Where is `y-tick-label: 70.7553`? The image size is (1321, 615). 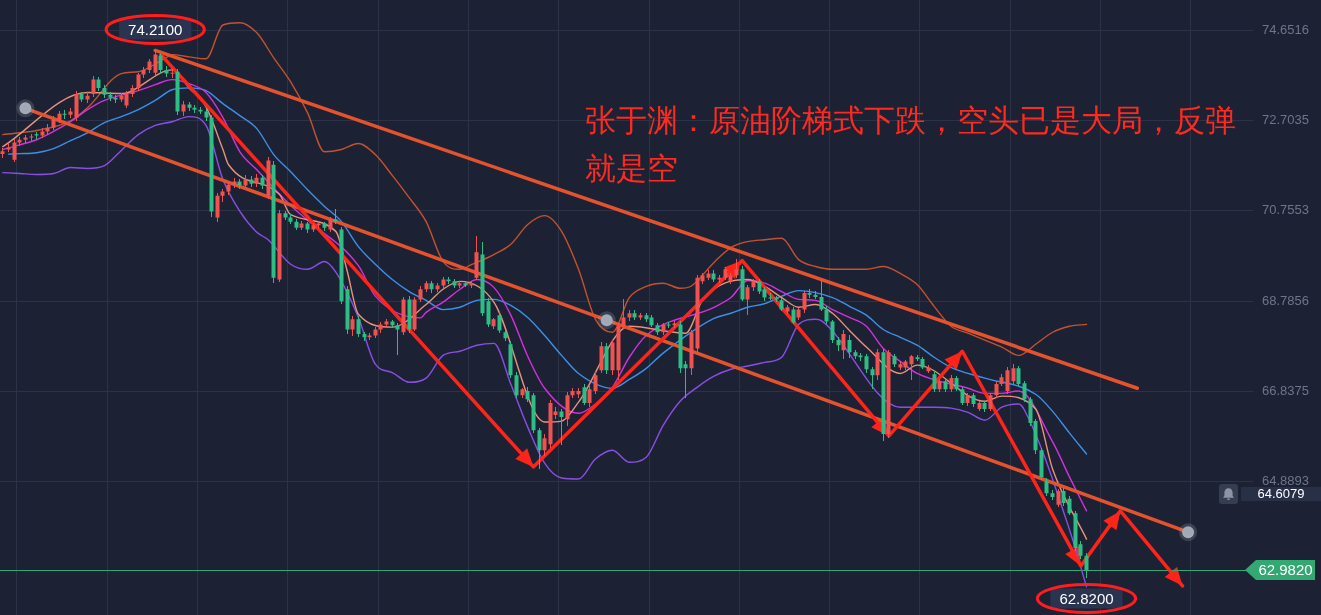
y-tick-label: 70.7553 is located at coordinates (1285, 209).